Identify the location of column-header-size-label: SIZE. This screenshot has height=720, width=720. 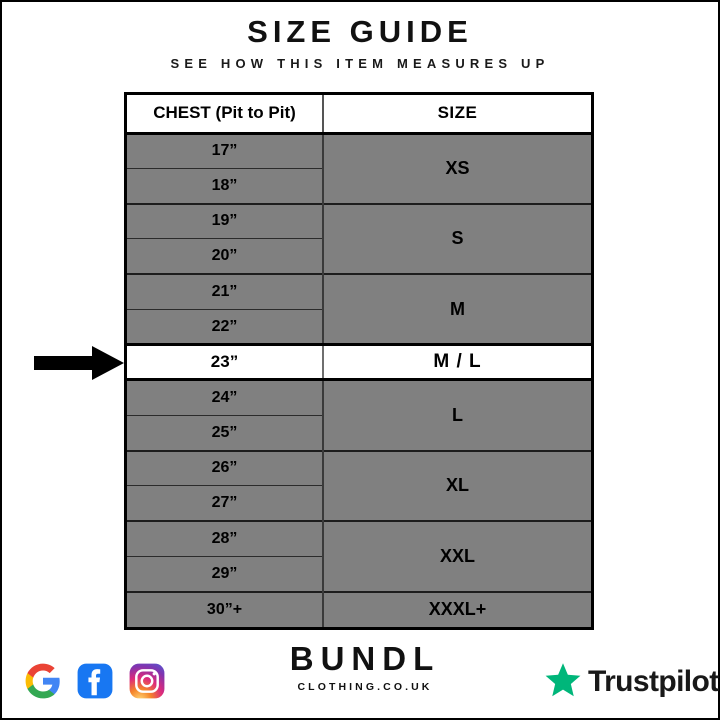
(457, 113).